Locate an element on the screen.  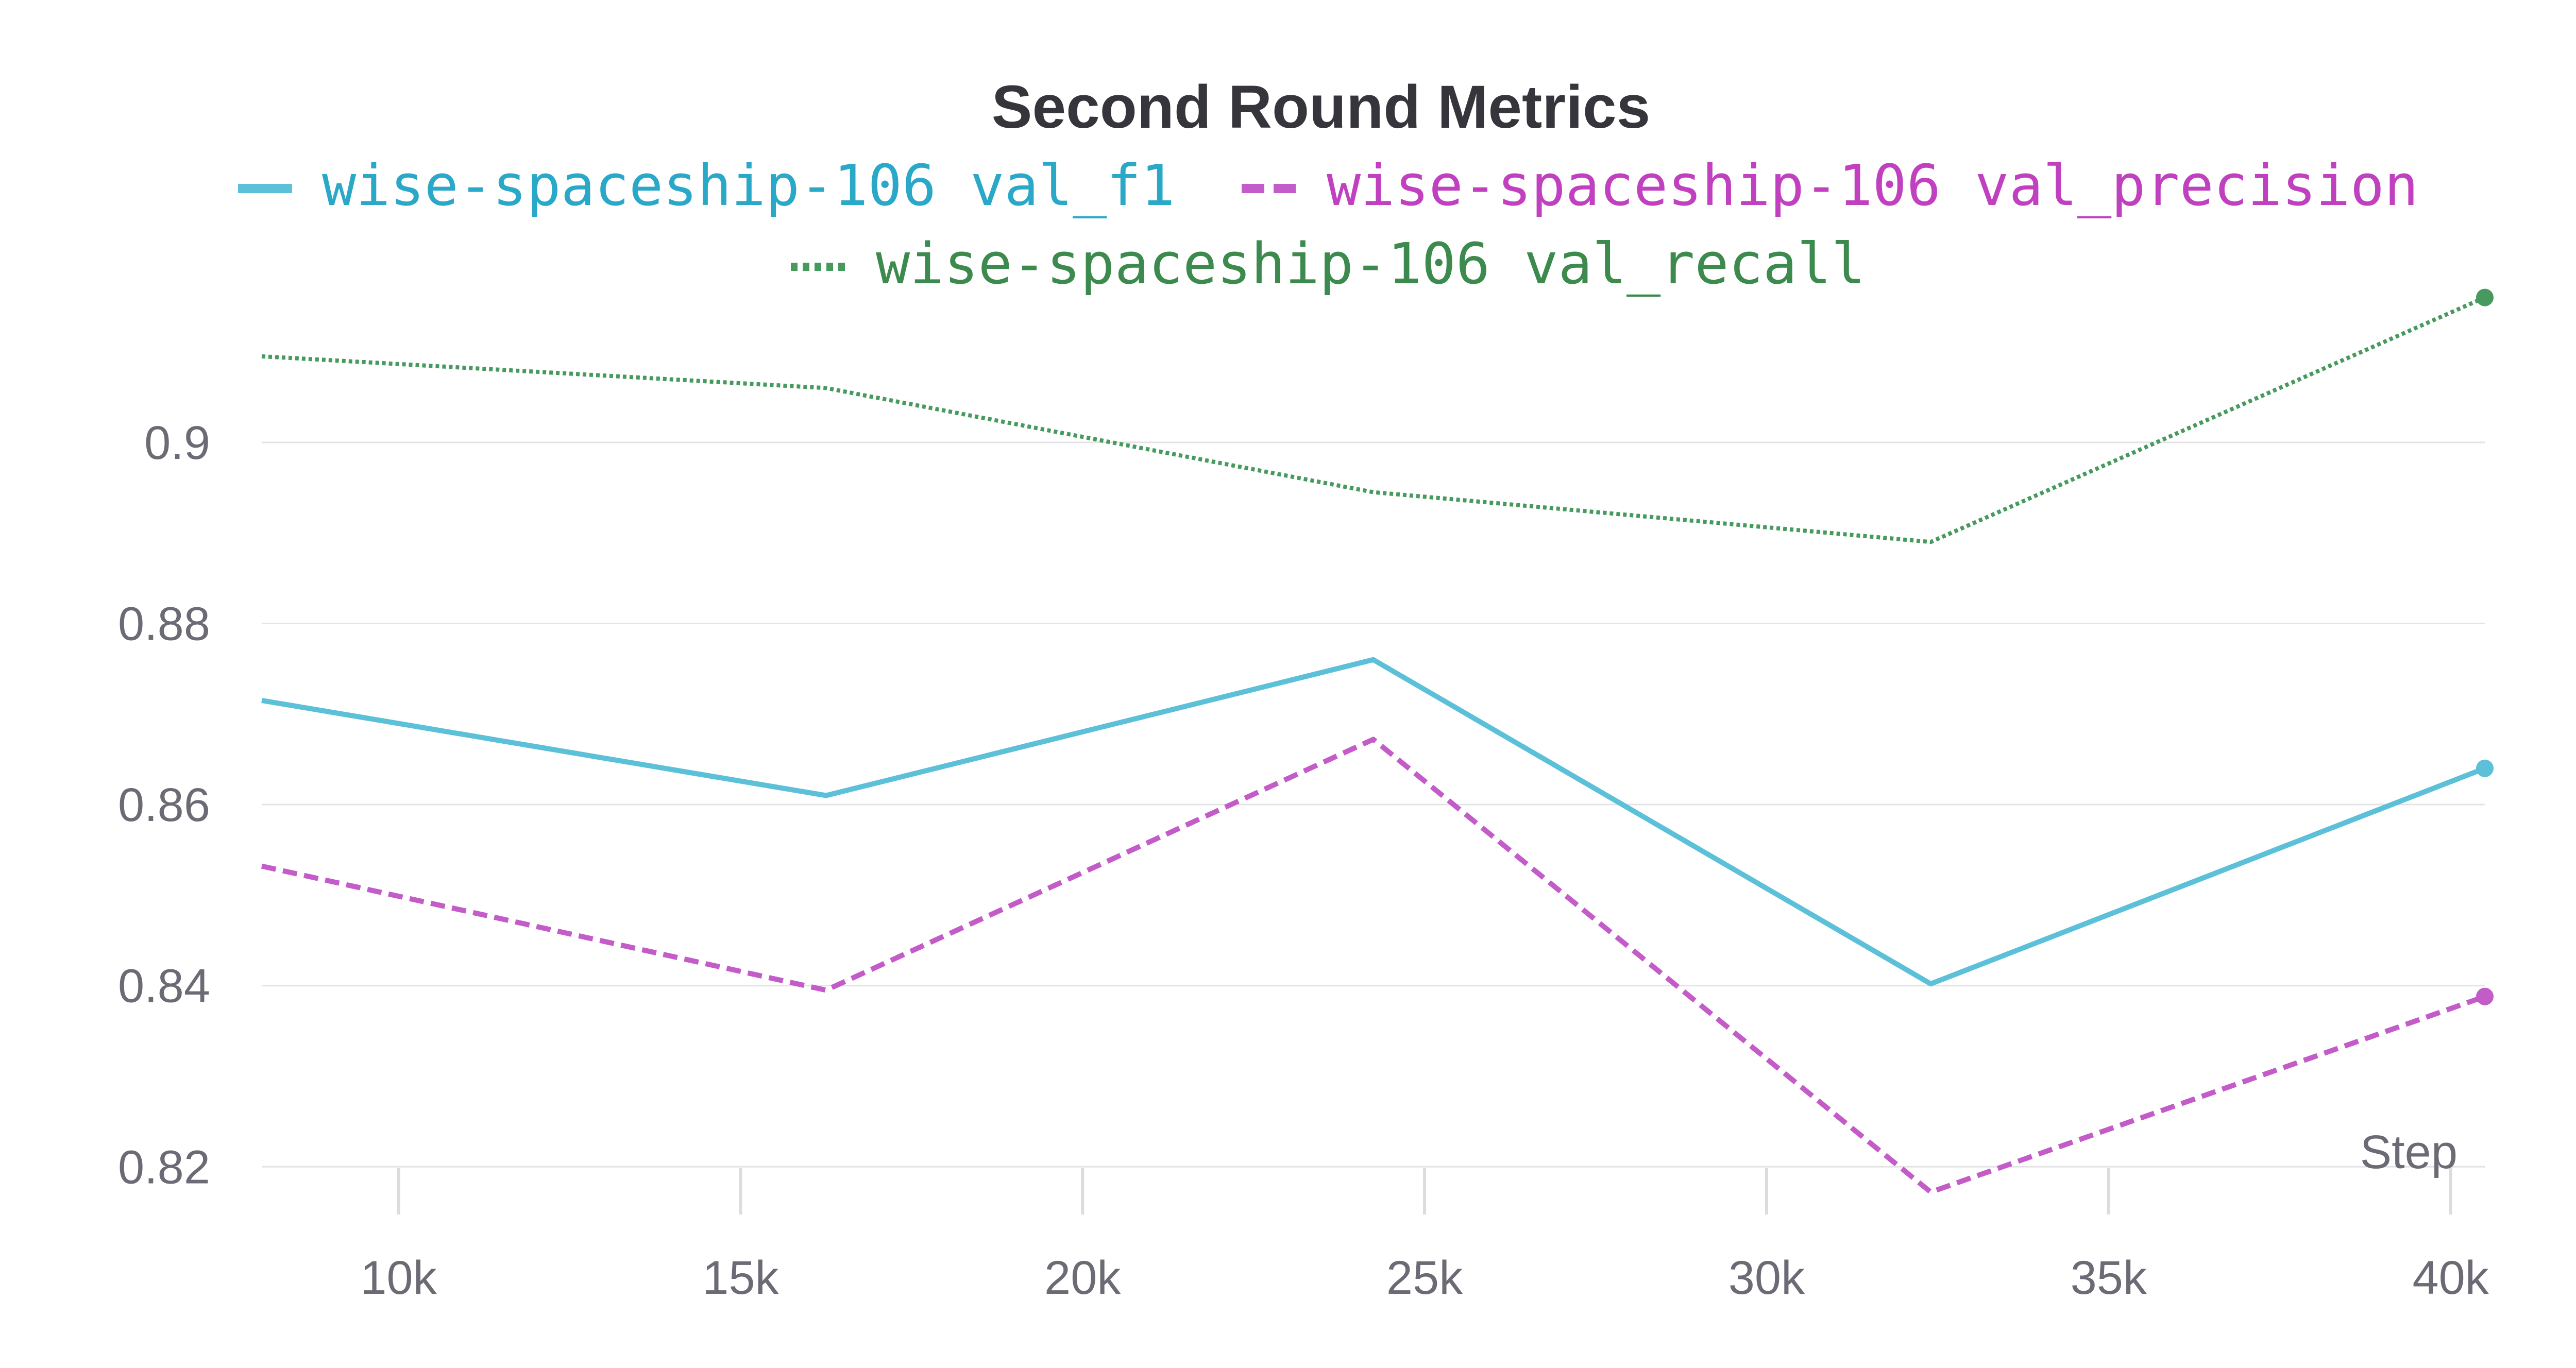
chart-title: Second Round Metrics is located at coordinates (1321, 107).